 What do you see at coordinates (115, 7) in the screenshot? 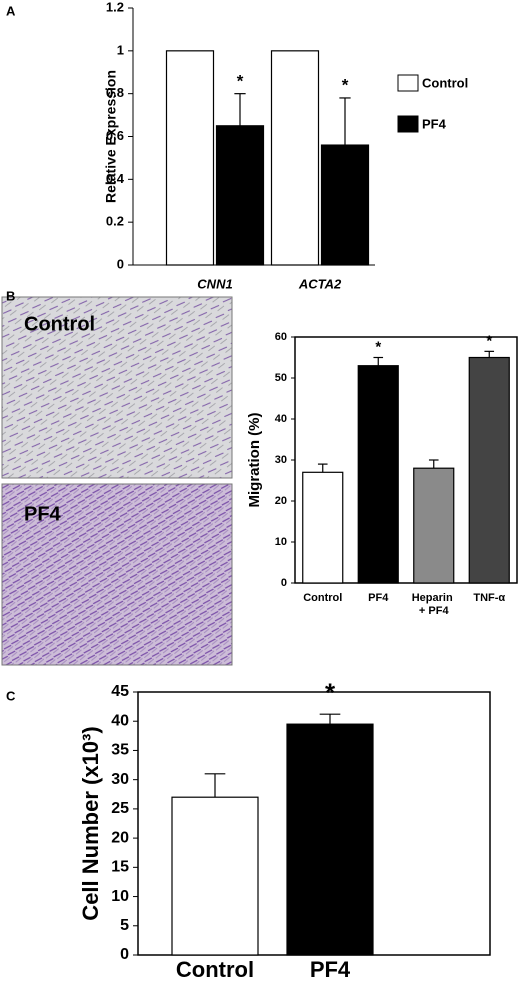
I see `y-tick-label: 1.2` at bounding box center [115, 7].